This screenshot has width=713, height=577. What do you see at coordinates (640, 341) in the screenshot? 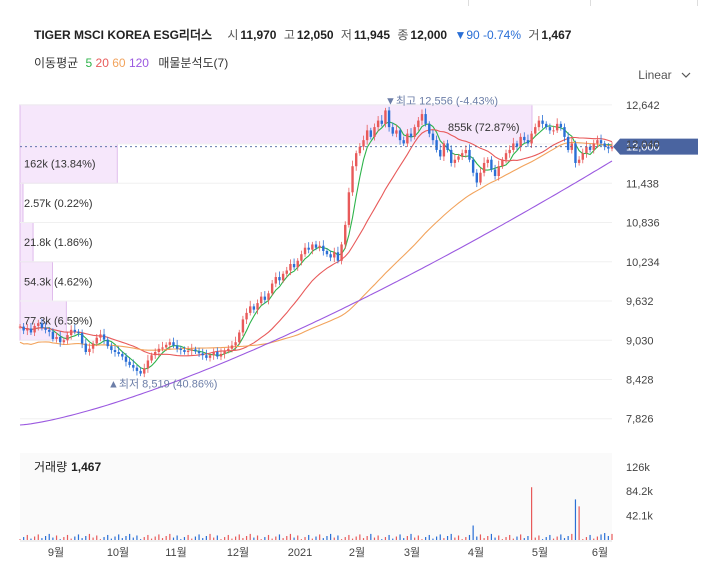
I see `y-tick-label-6: 9,030` at bounding box center [640, 341].